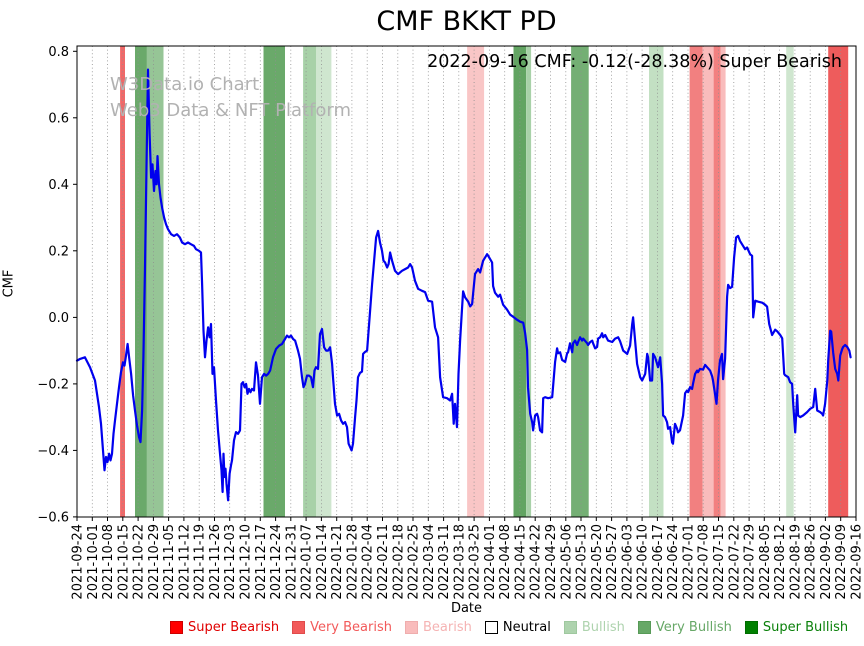  I want to click on legend-item-bearish: Bearish, so click(438, 627).